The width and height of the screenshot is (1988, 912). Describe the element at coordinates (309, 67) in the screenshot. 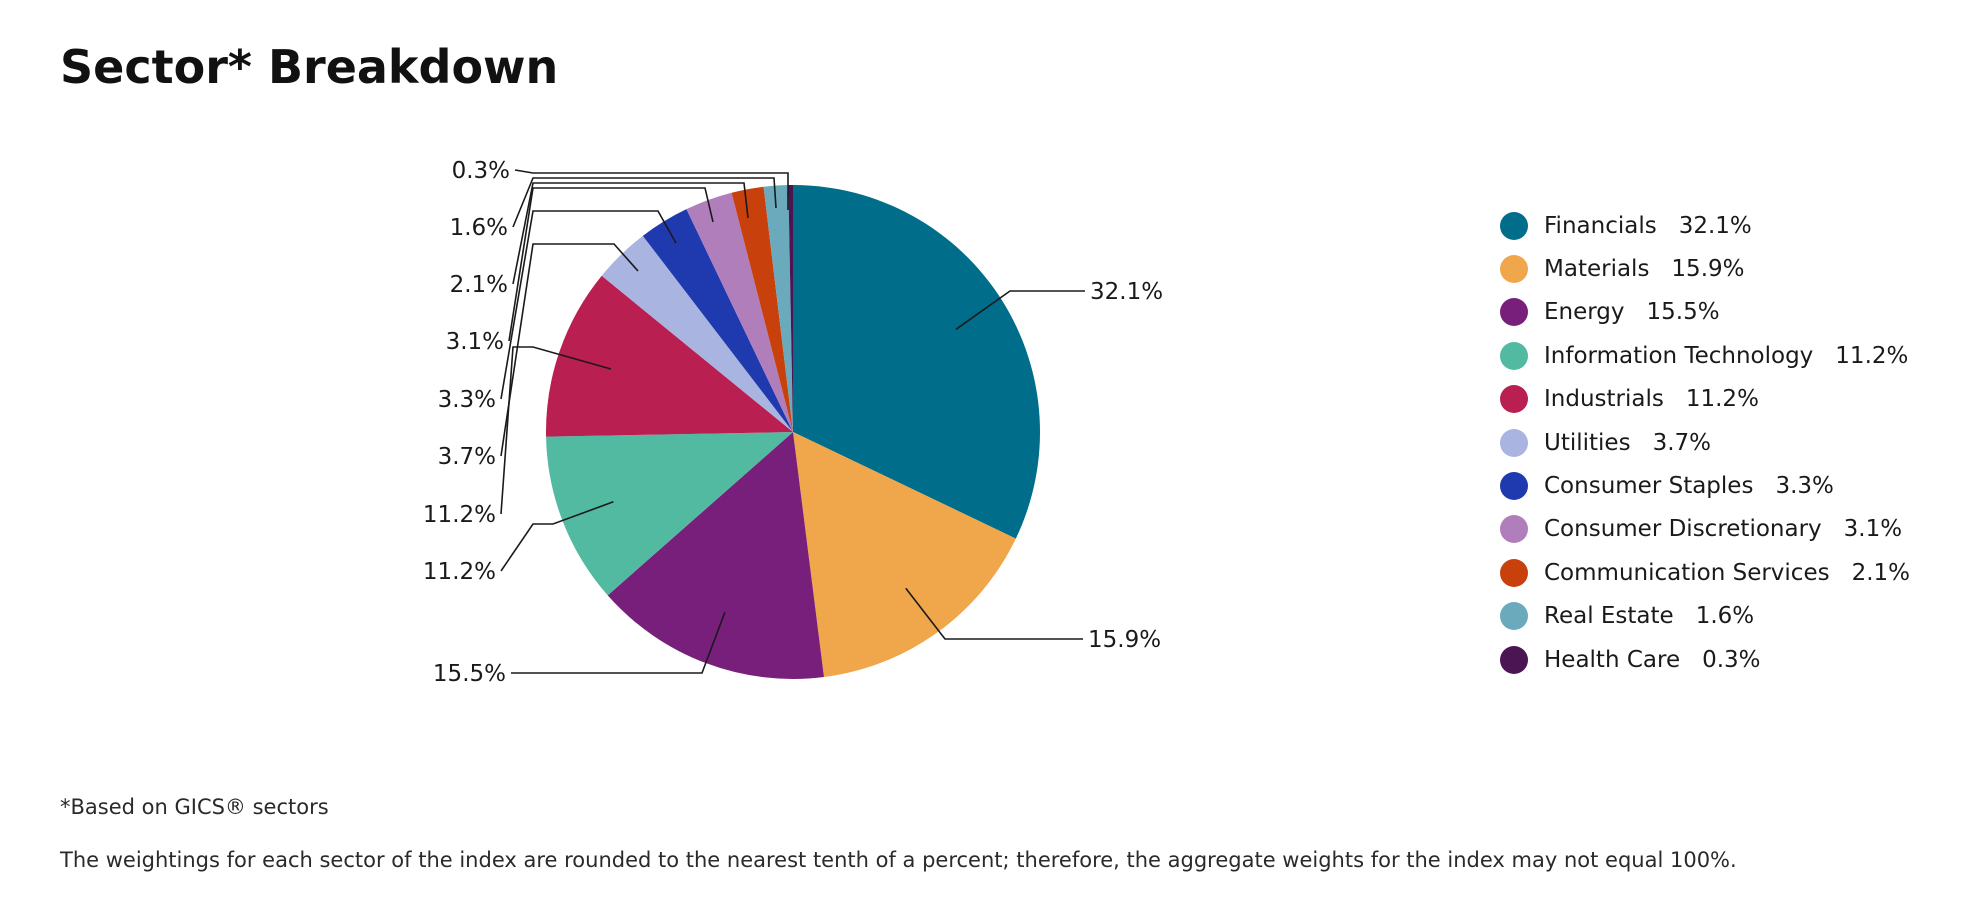

I see `page-title: Sector* Breakdown` at that location.